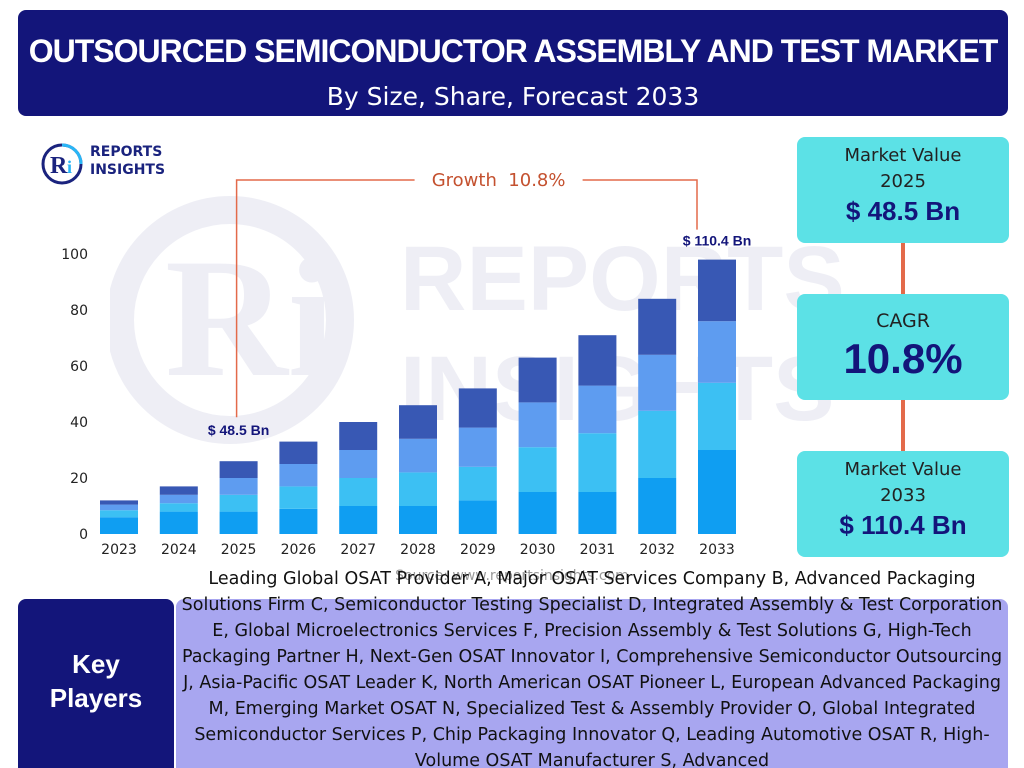  What do you see at coordinates (96, 698) in the screenshot?
I see `key-players-label-line2: Players` at bounding box center [96, 698].